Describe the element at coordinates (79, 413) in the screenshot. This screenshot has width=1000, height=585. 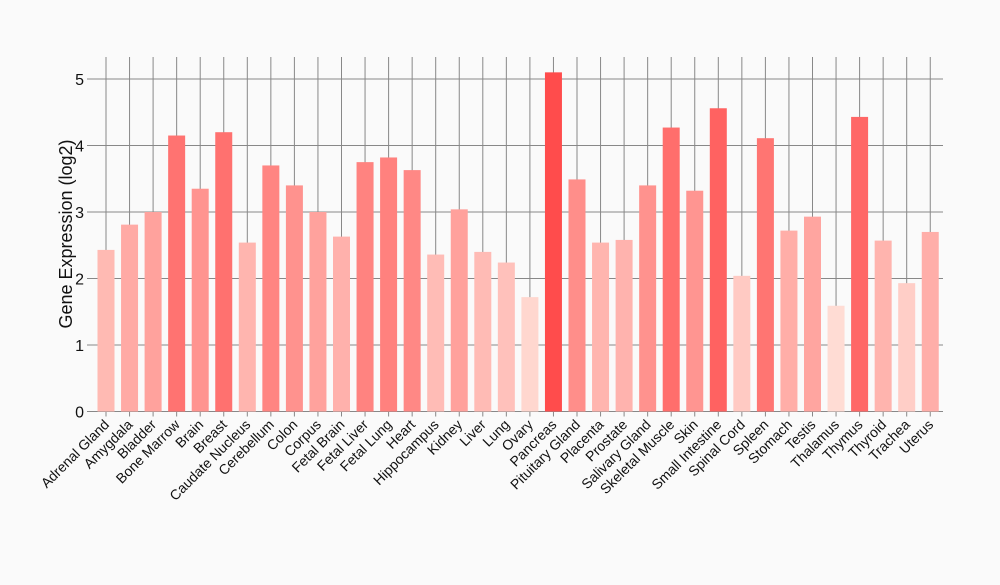
I see `y-tick-label: 0` at that location.